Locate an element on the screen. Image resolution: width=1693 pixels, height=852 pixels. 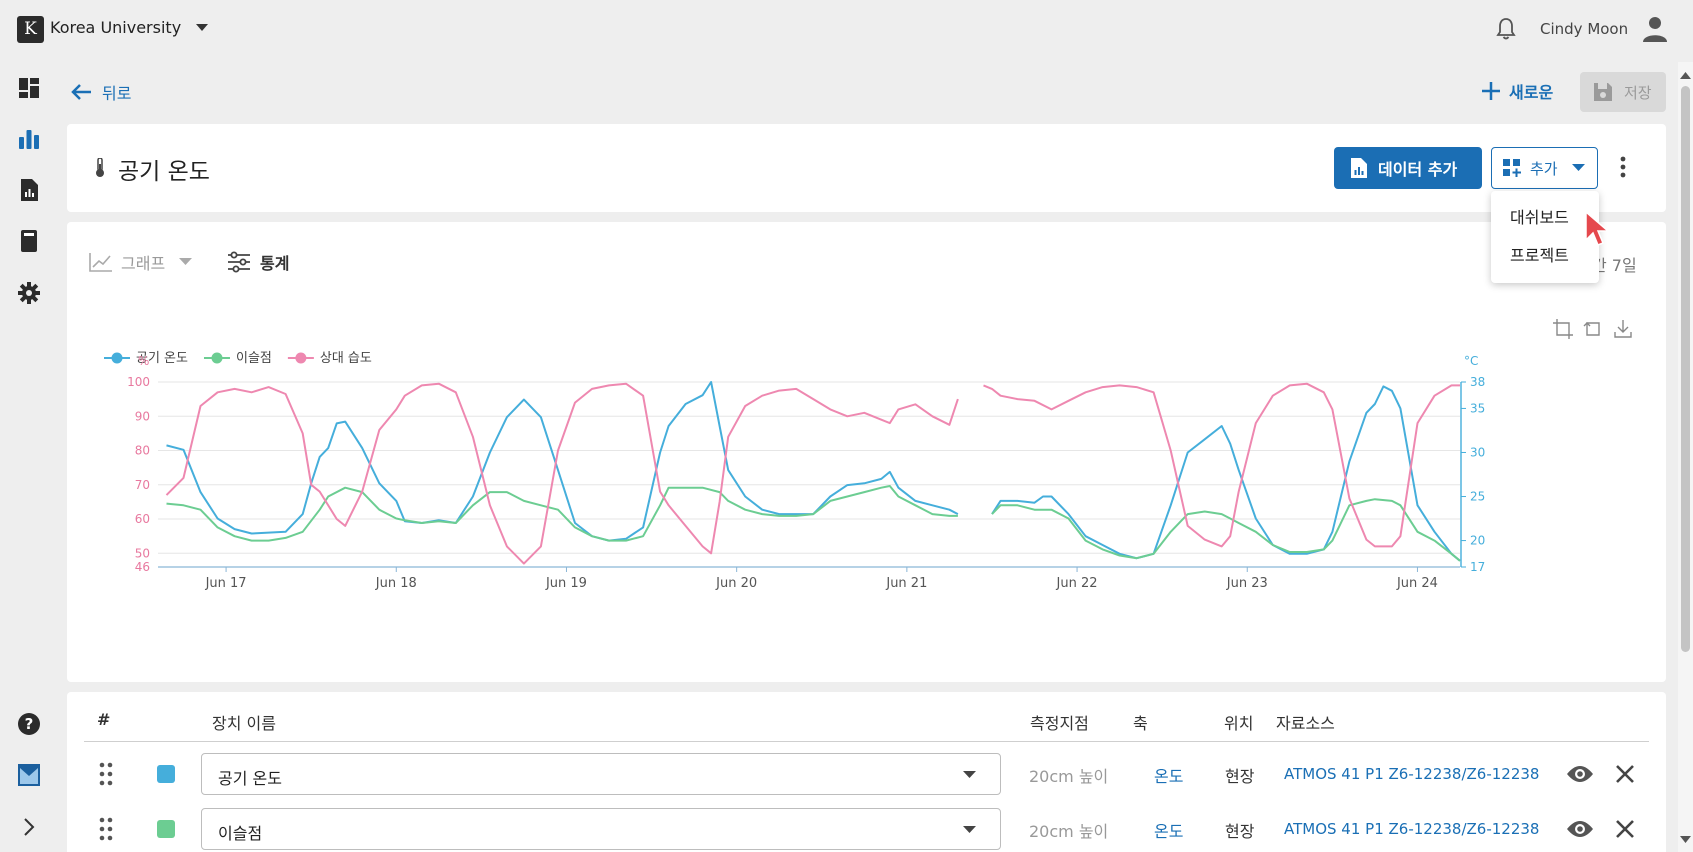
right-axis-unit: °C is located at coordinates (1471, 361).